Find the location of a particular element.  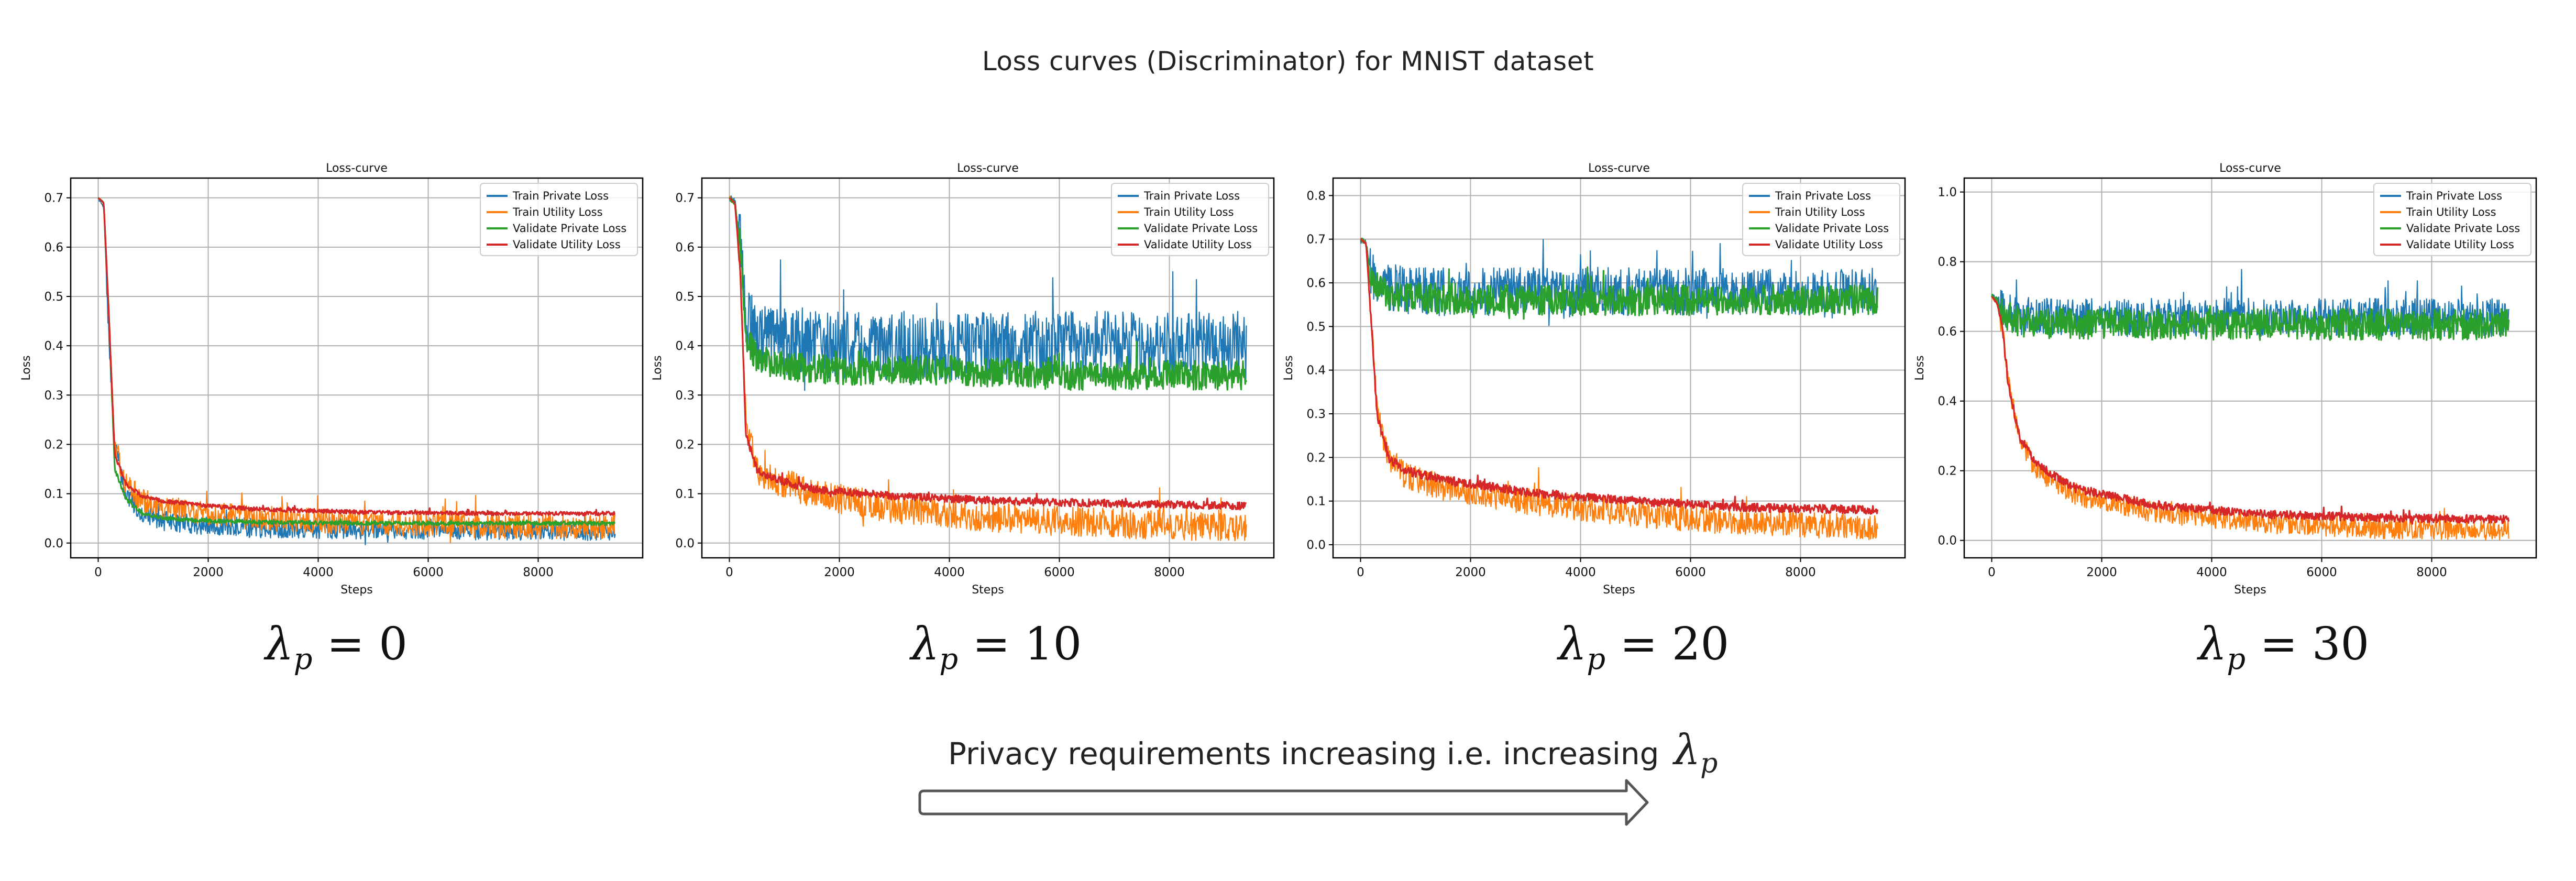

increasing-arrow-icon is located at coordinates (1283, 803).